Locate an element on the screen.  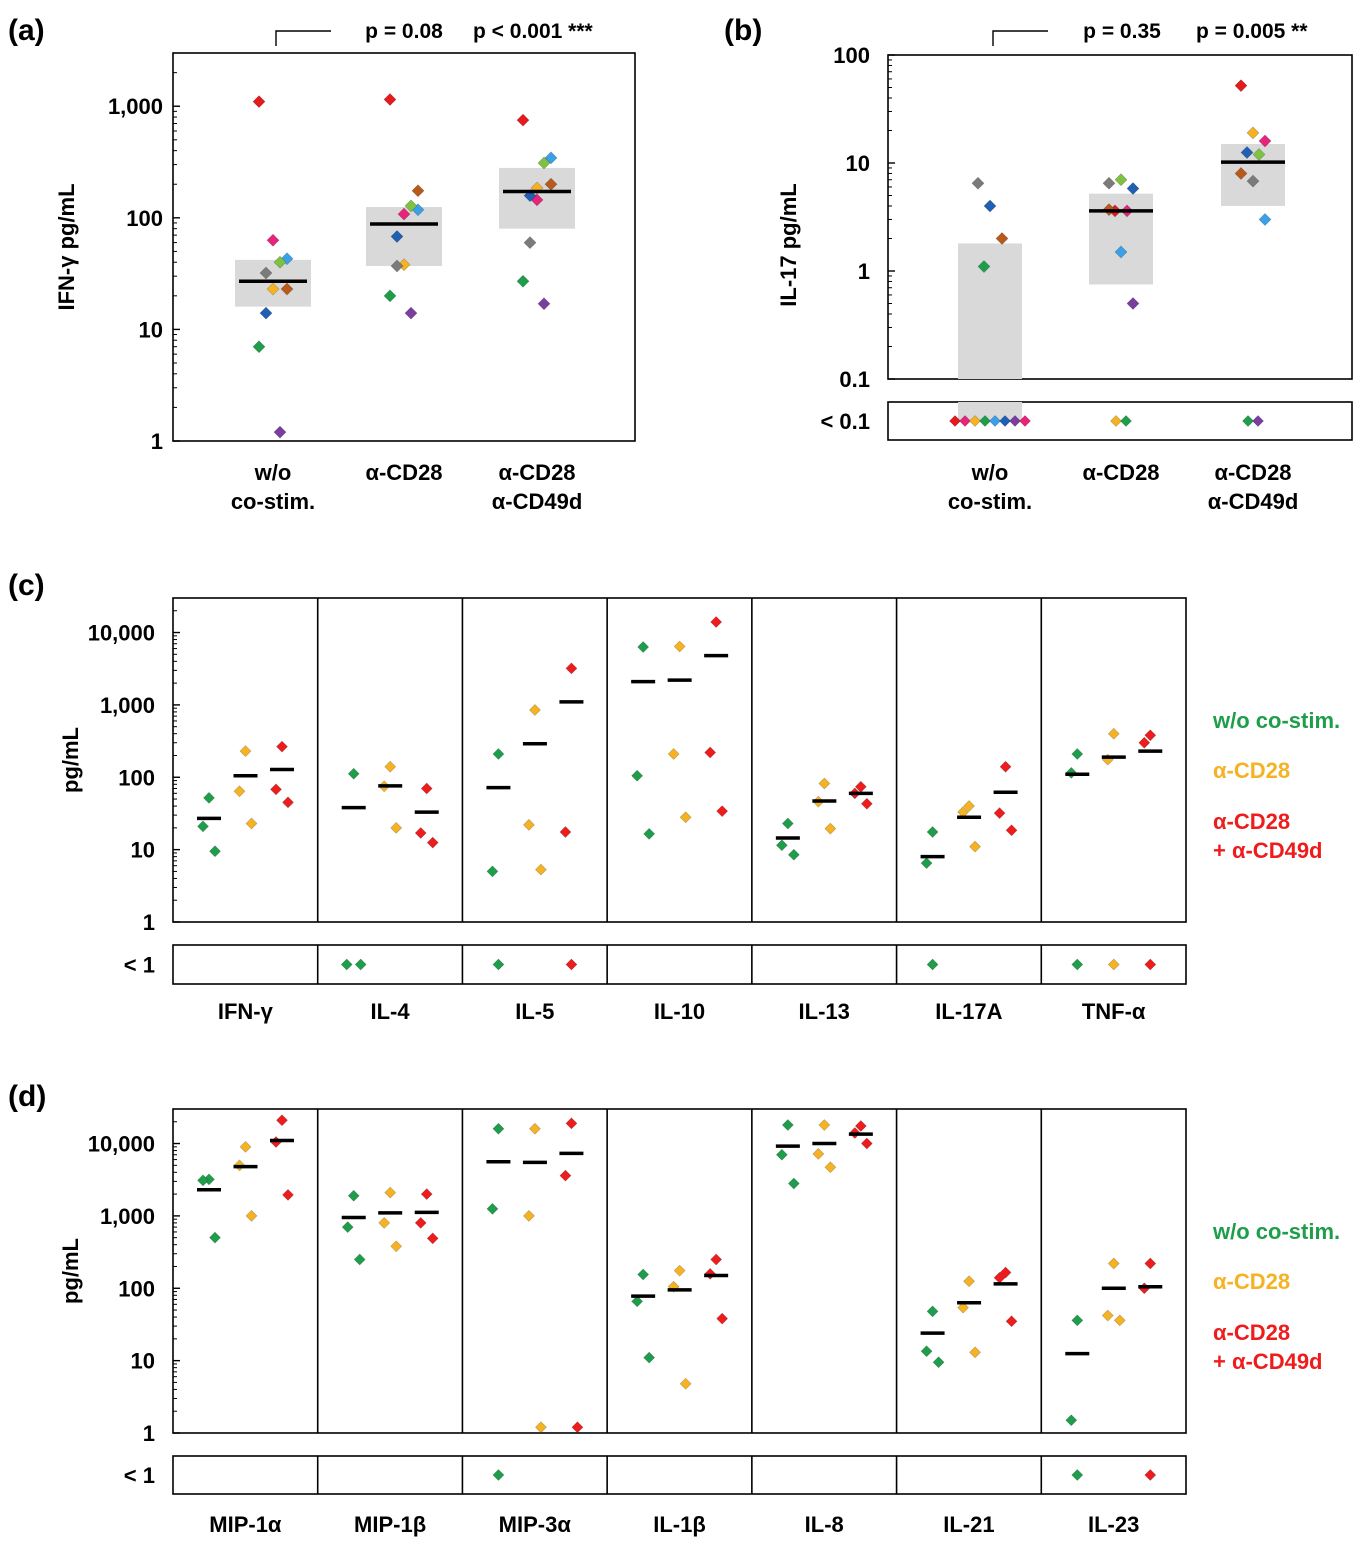
iqr-box is located at coordinates (1121, 239).